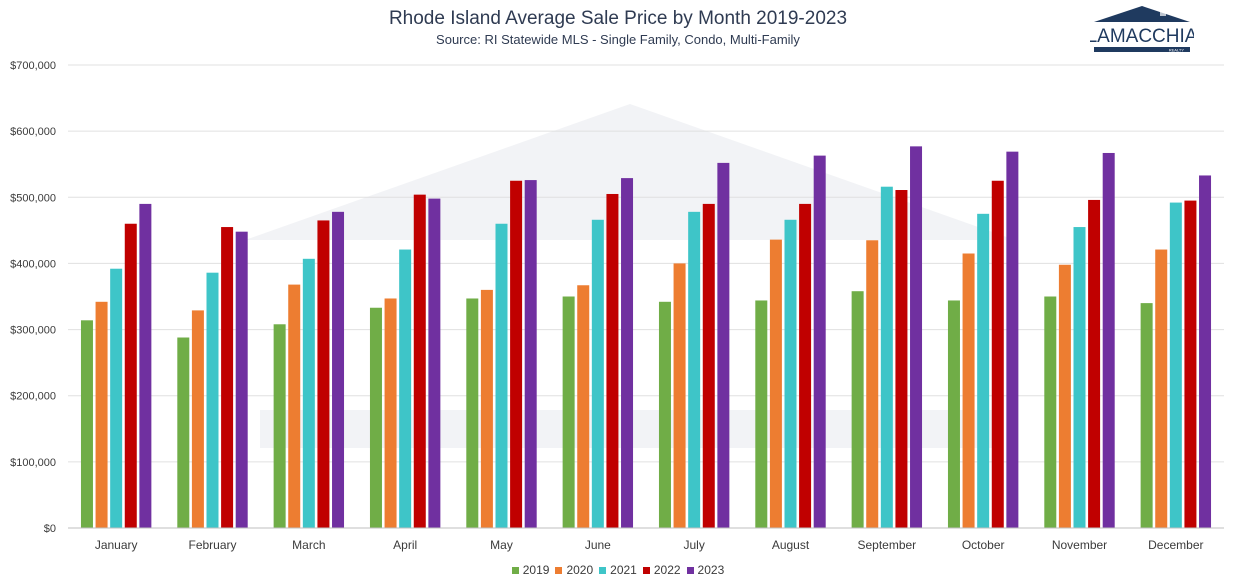  Describe the element at coordinates (145, 365) in the screenshot. I see `bar-2023-january` at that location.